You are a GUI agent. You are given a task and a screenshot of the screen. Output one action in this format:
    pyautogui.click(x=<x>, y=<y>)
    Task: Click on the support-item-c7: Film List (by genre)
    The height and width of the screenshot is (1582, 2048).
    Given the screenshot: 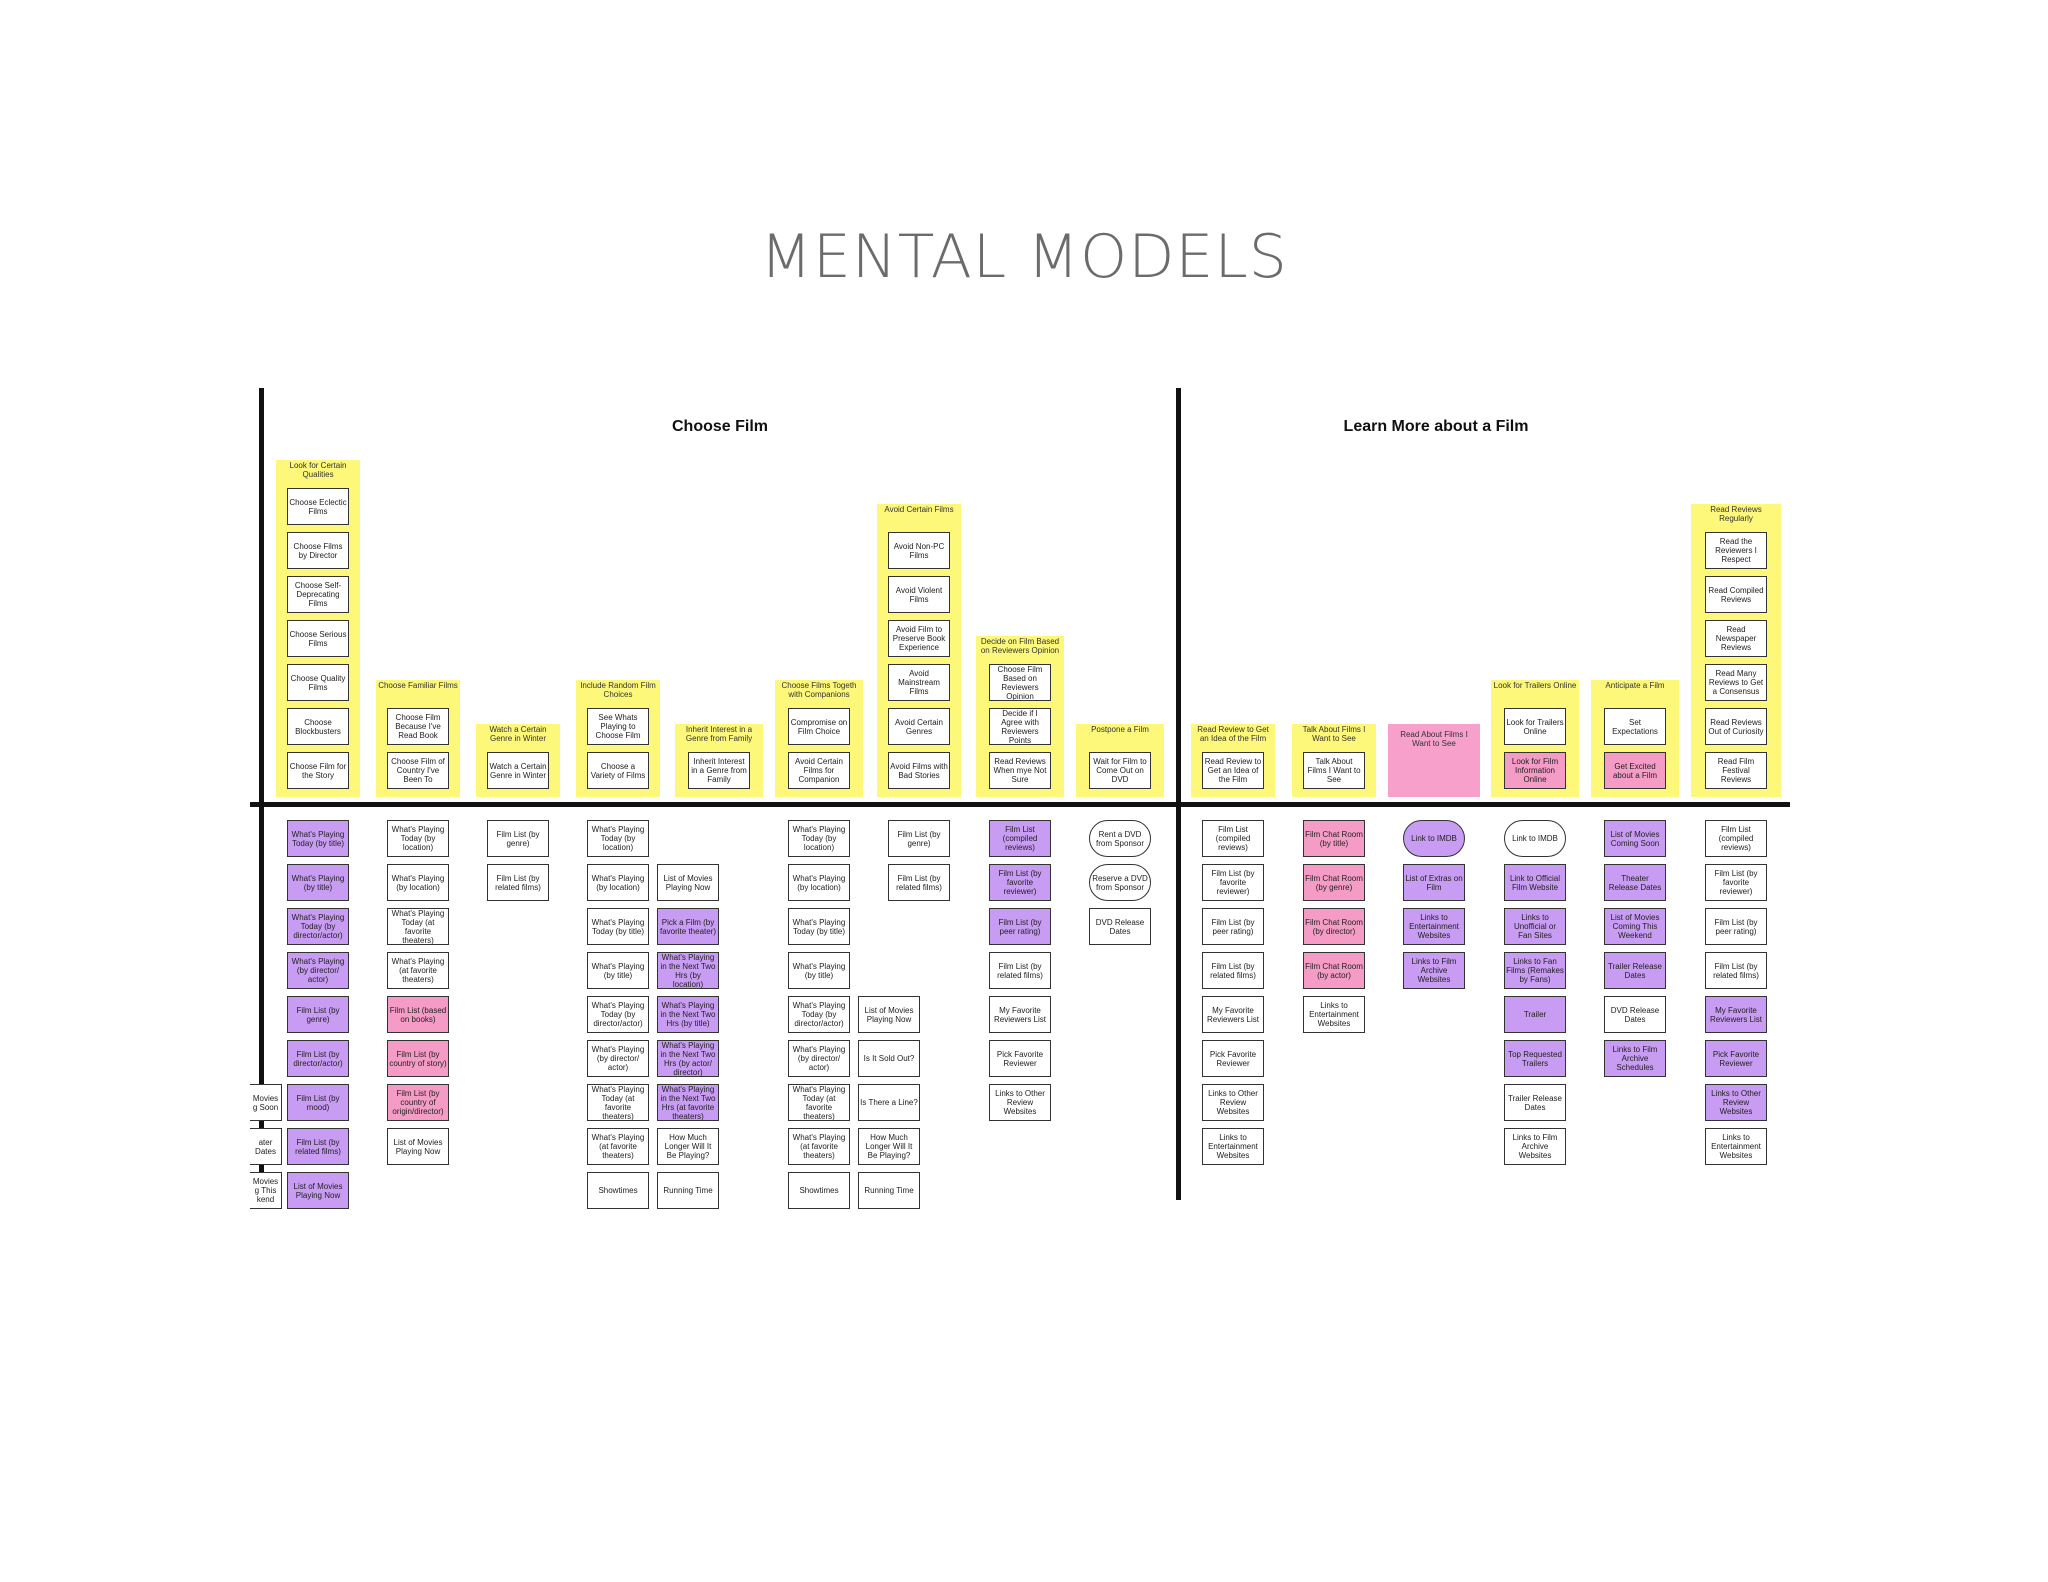 What is the action you would take?
    pyautogui.click(x=919, y=838)
    